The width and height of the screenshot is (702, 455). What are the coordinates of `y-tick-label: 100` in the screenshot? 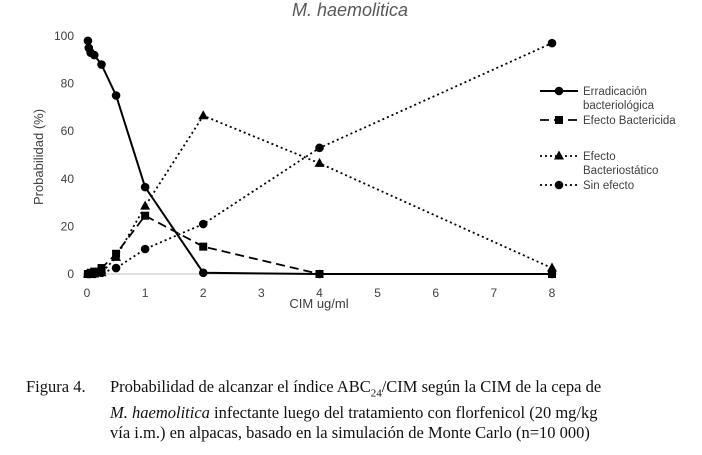 It's located at (64, 36).